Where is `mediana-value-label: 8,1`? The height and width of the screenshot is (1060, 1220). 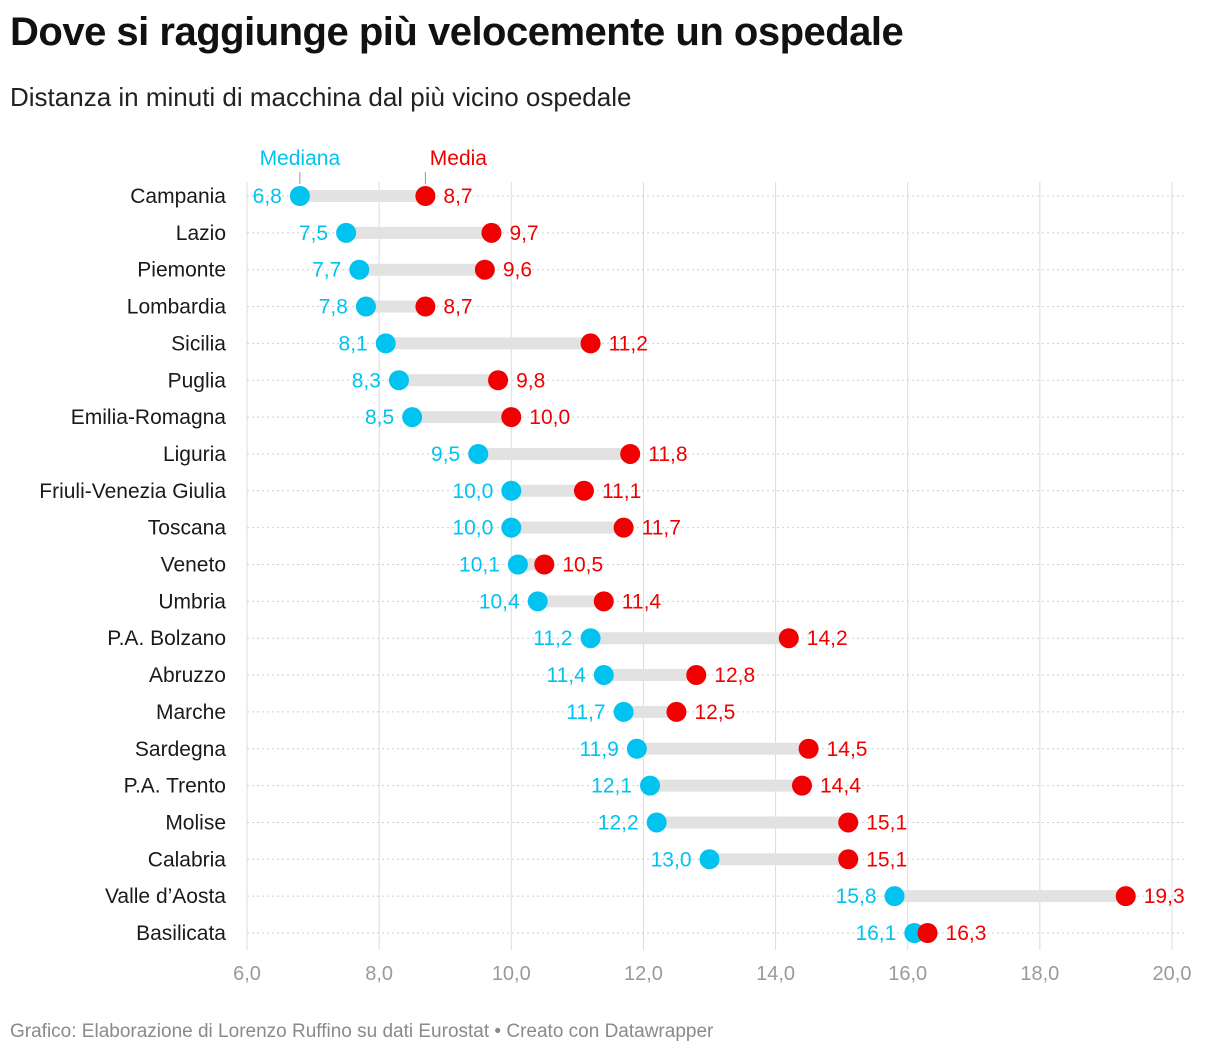 mediana-value-label: 8,1 is located at coordinates (353, 343).